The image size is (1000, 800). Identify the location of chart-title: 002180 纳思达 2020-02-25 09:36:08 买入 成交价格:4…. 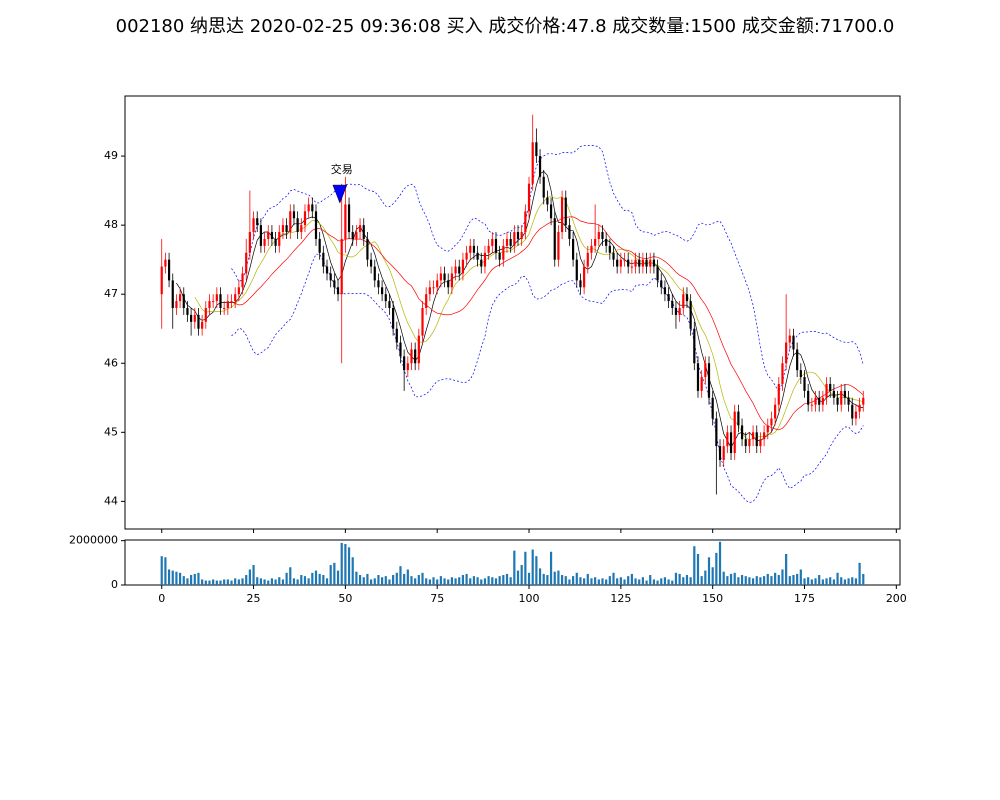
(505, 26).